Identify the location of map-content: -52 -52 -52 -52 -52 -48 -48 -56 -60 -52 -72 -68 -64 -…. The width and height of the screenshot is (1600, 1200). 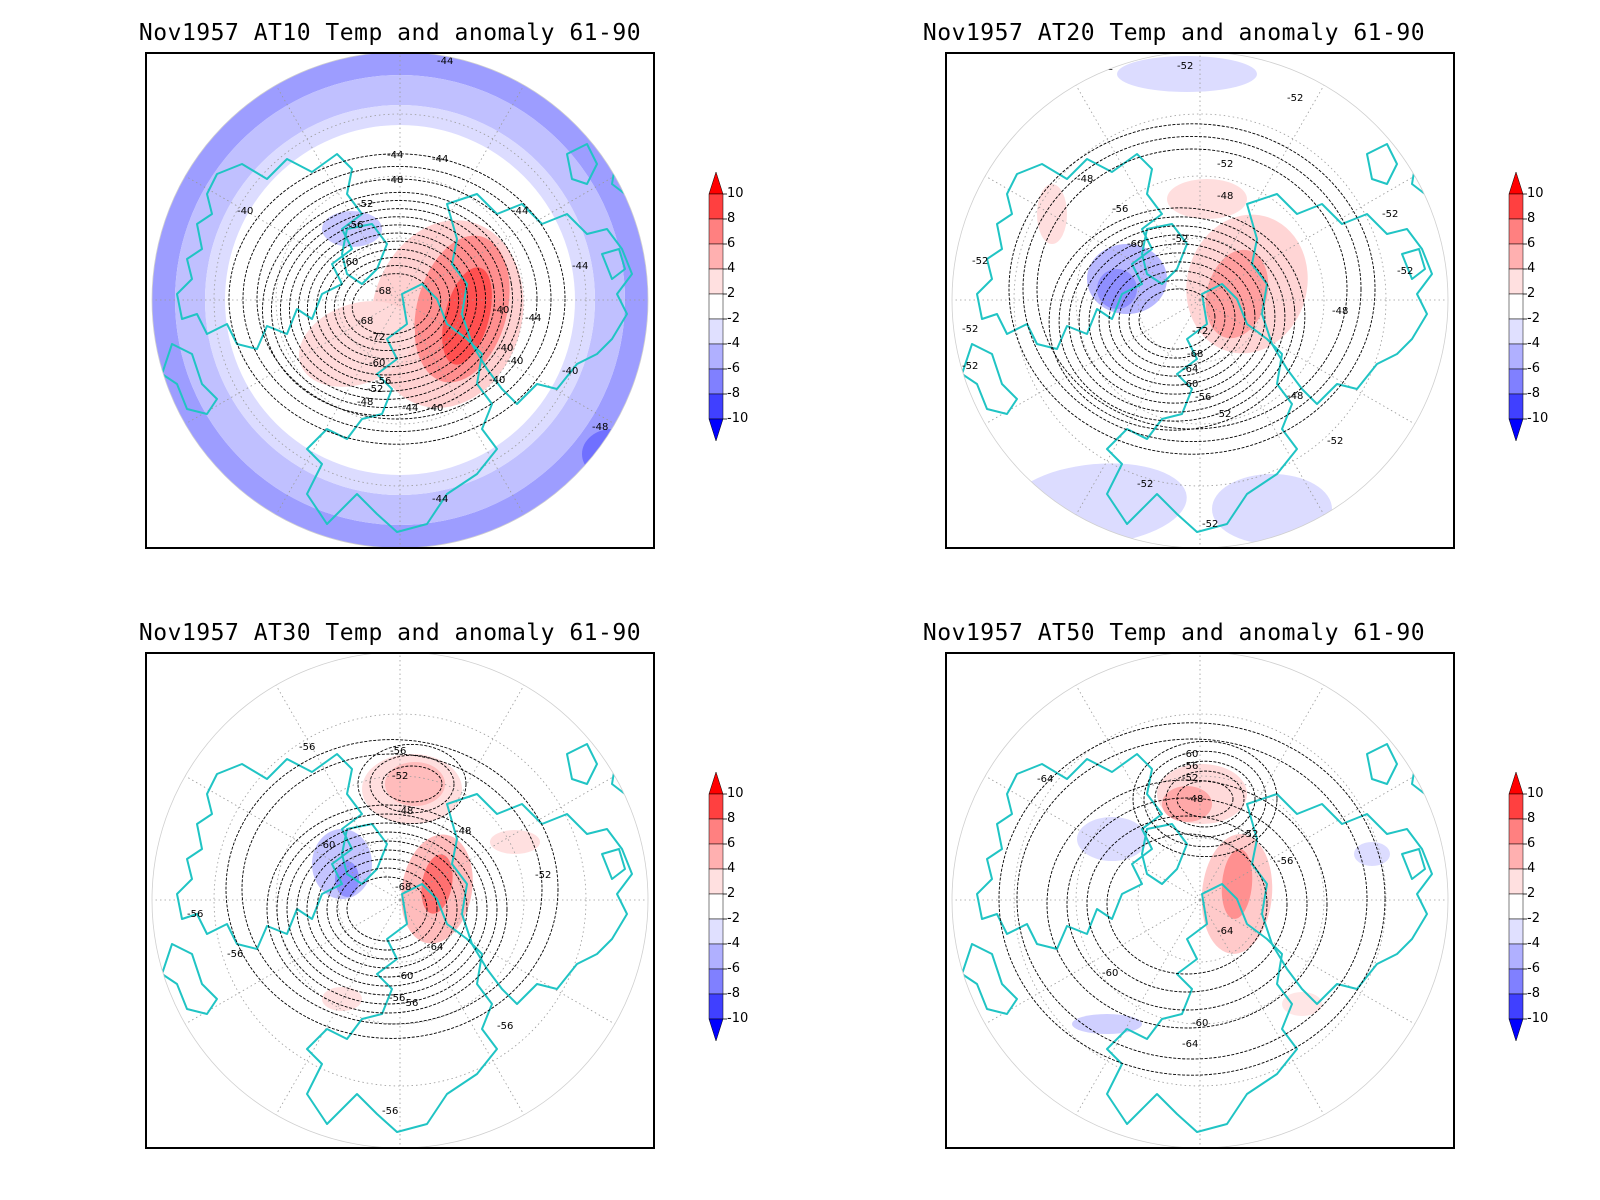
(1200, 300).